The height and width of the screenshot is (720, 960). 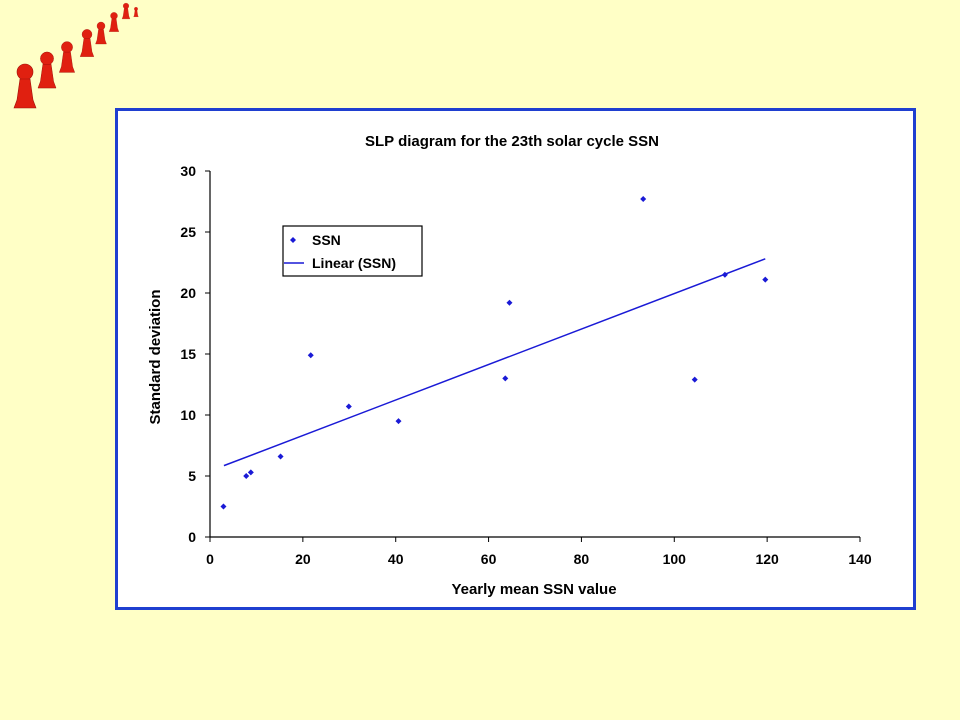 I want to click on x-axis-label: Yearly mean SSN value, so click(x=533, y=589).